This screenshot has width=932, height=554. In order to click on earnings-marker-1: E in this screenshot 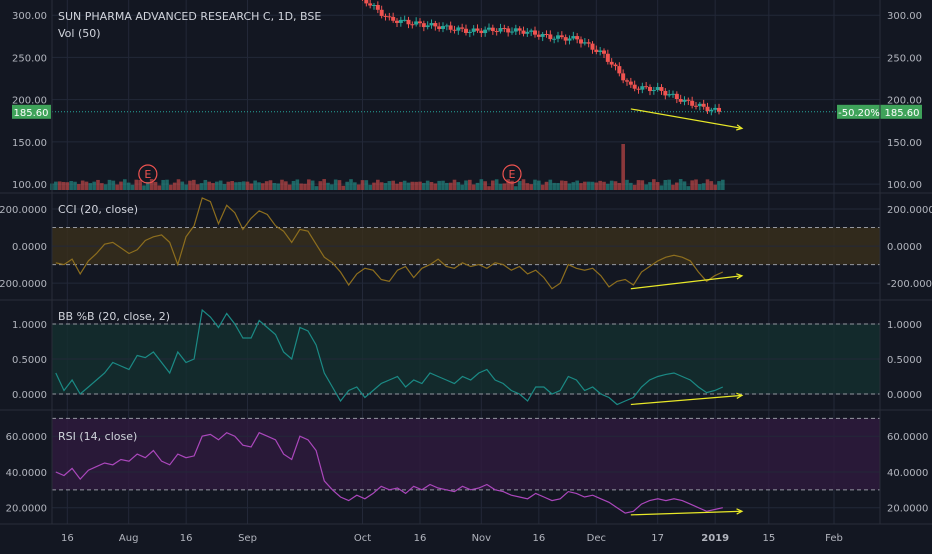, I will do `click(148, 174)`.